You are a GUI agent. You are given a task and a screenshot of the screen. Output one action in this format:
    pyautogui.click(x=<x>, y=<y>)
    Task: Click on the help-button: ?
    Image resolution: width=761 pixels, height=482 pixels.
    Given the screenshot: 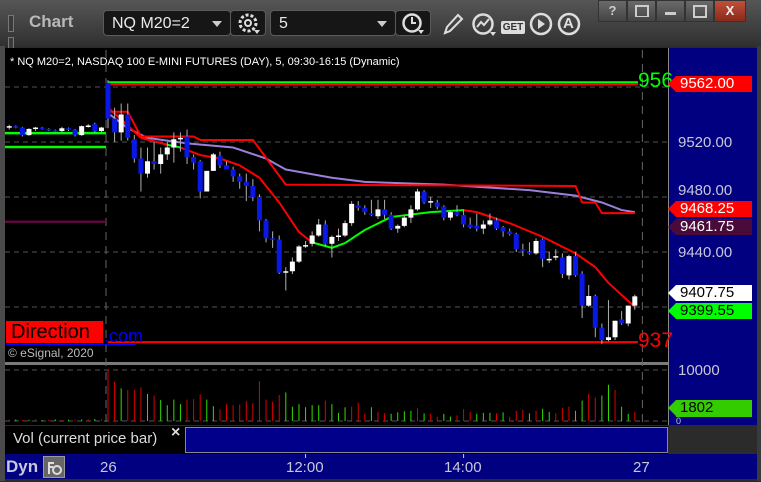 What is the action you would take?
    pyautogui.click(x=612, y=11)
    